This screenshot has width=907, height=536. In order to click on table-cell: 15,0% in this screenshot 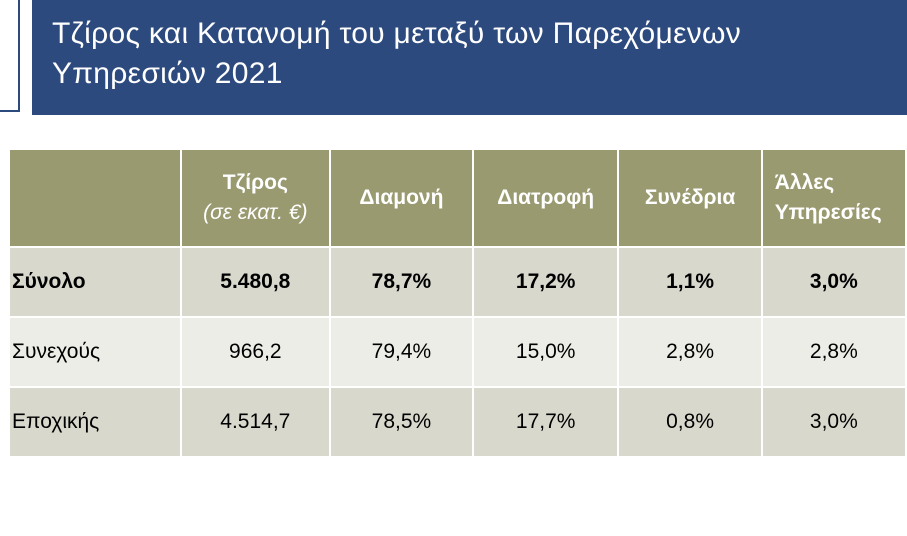, I will do `click(545, 352)`.